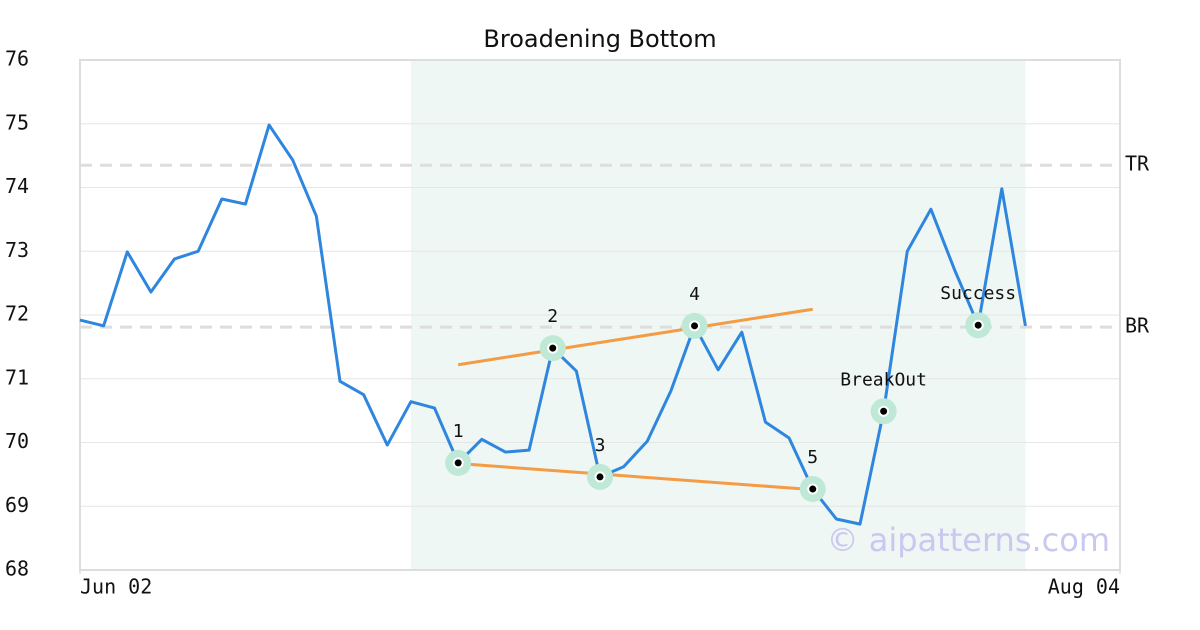 This screenshot has width=1200, height=630. I want to click on y-tick-label: 68, so click(17, 569).